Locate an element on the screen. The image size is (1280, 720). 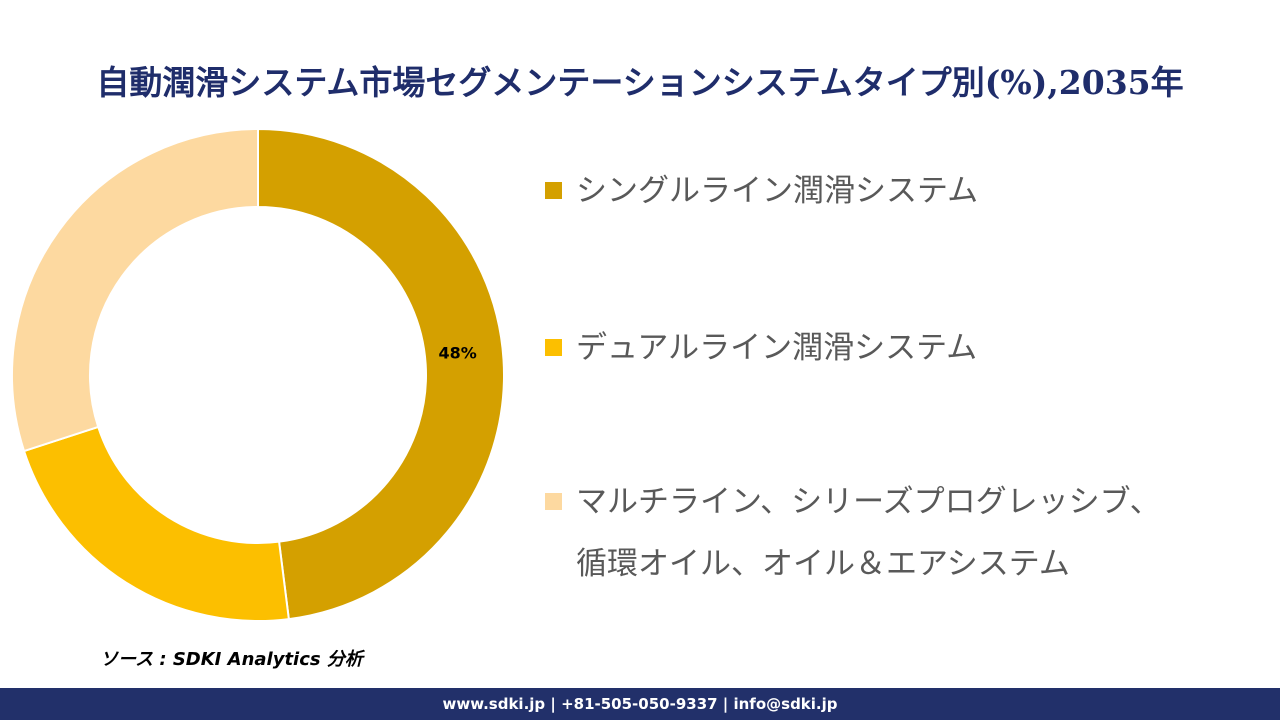
data-label: 48% is located at coordinates (457, 353).